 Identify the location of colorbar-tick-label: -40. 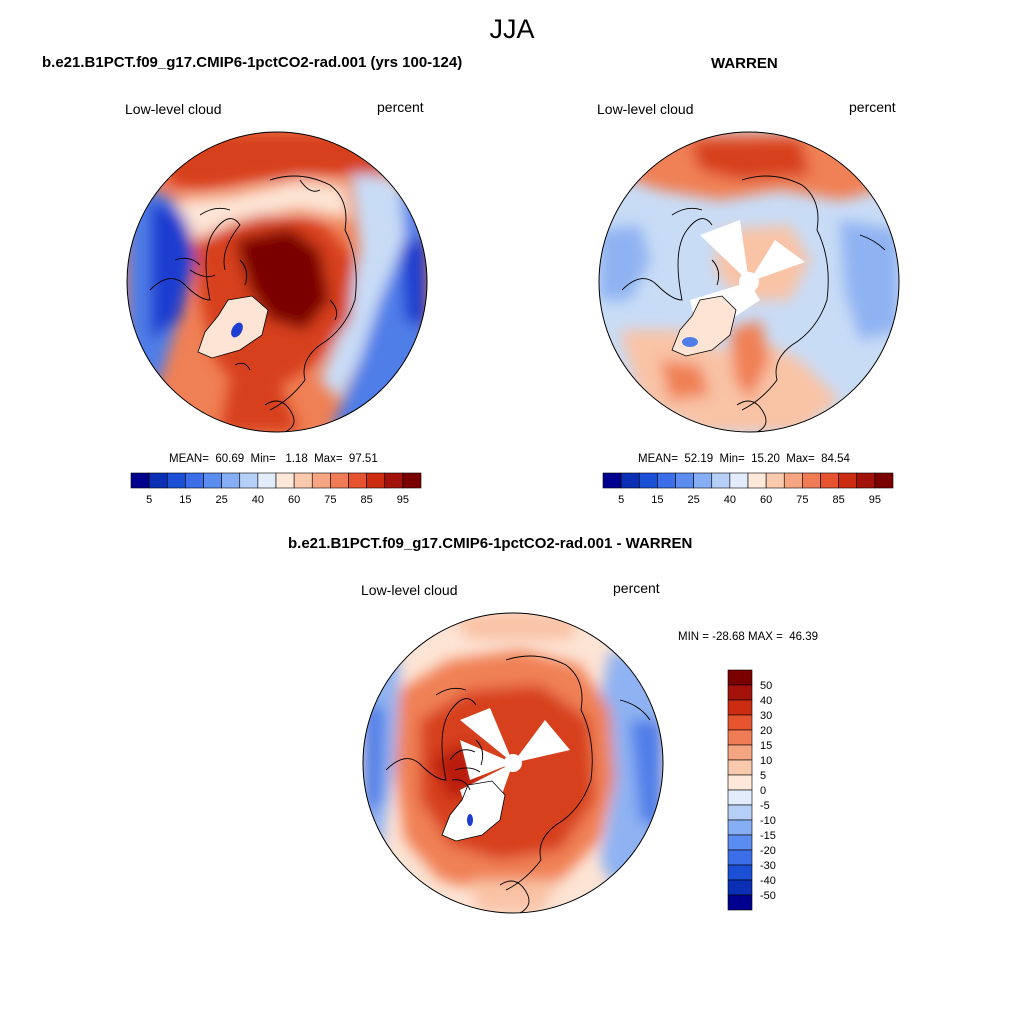
(768, 881).